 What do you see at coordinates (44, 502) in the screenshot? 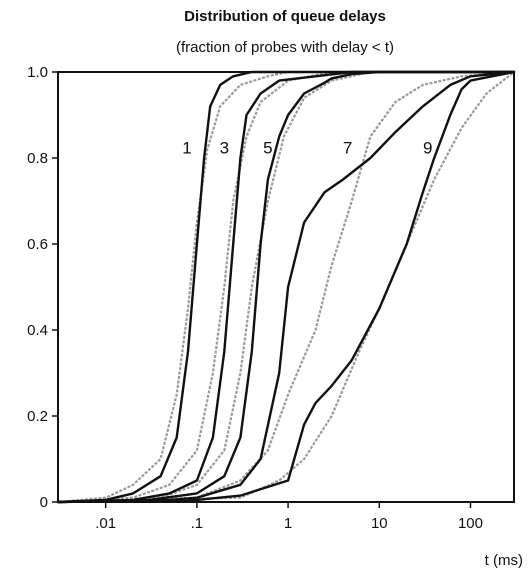
I see `y-tick-label: 0` at bounding box center [44, 502].